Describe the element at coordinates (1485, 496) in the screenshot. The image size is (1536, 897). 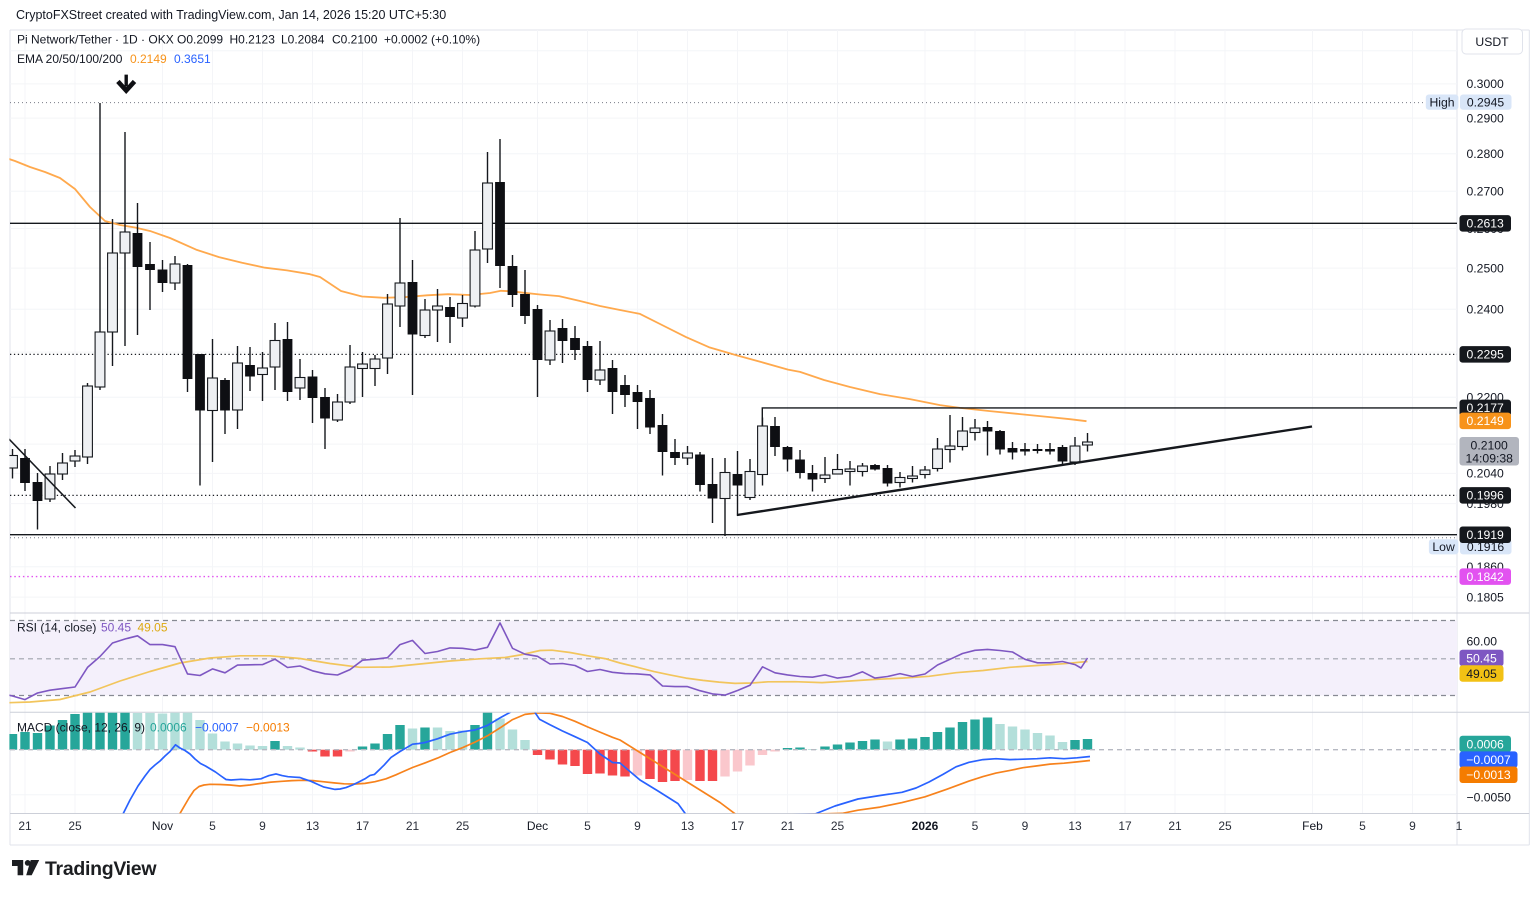
I see `svg-text: 0.1996` at that location.